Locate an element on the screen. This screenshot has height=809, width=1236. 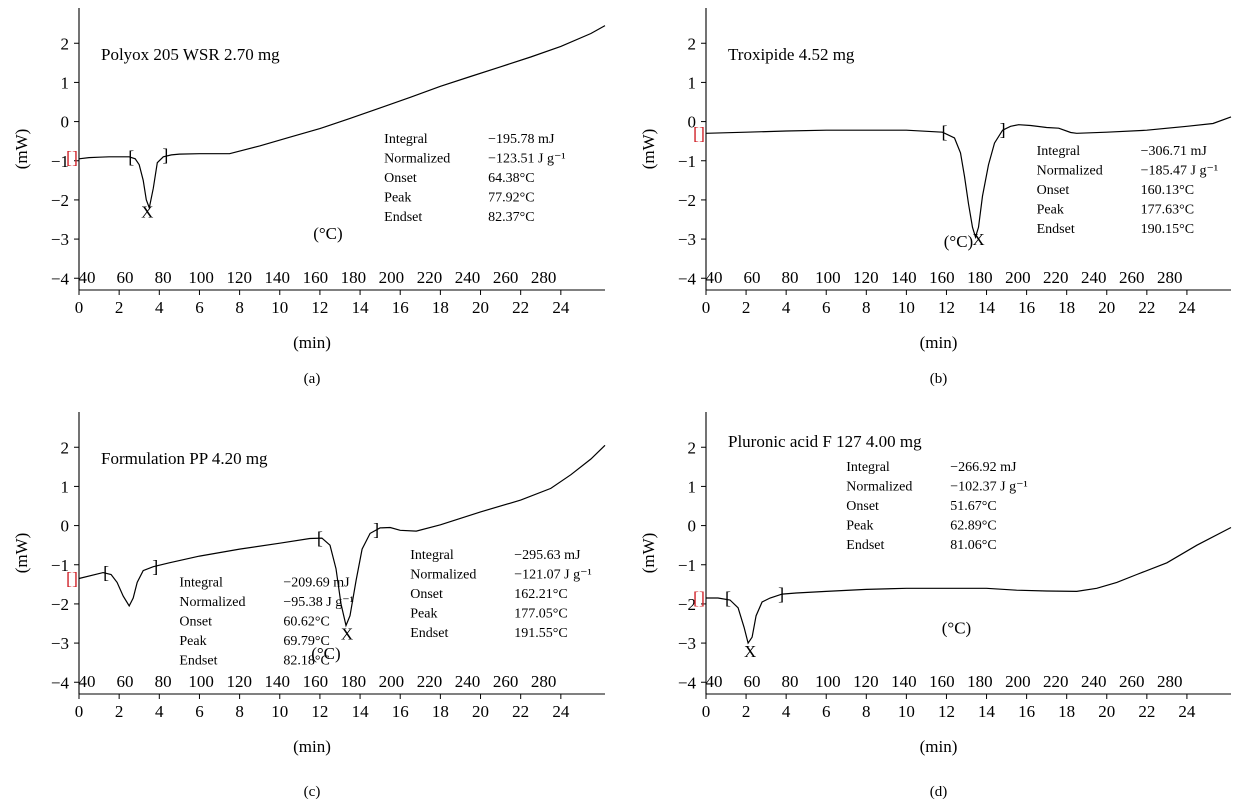
y-tick-label: −3 is located at coordinates (60, 643).